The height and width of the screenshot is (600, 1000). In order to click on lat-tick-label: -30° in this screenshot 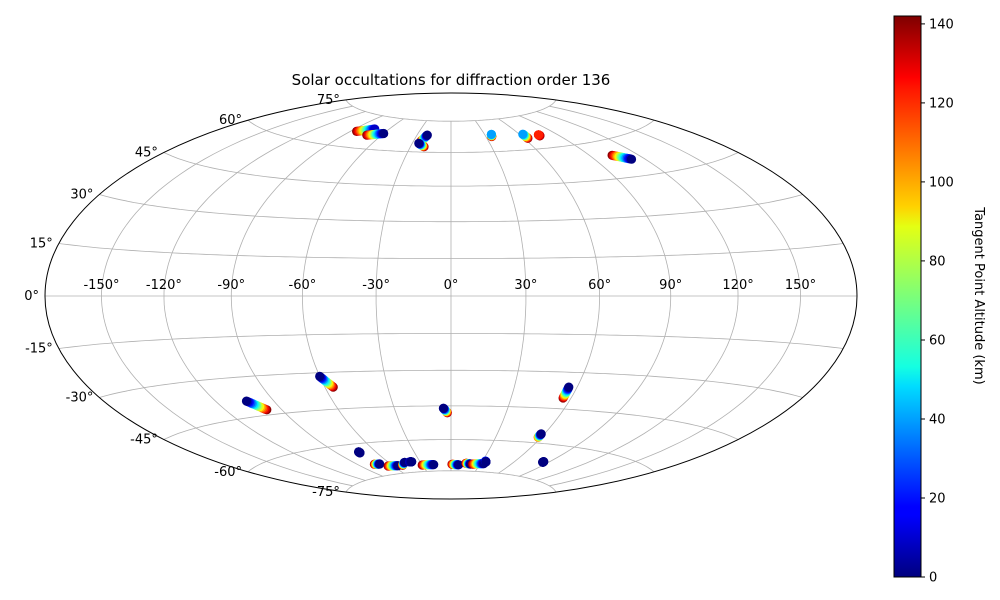, I will do `click(80, 398)`.